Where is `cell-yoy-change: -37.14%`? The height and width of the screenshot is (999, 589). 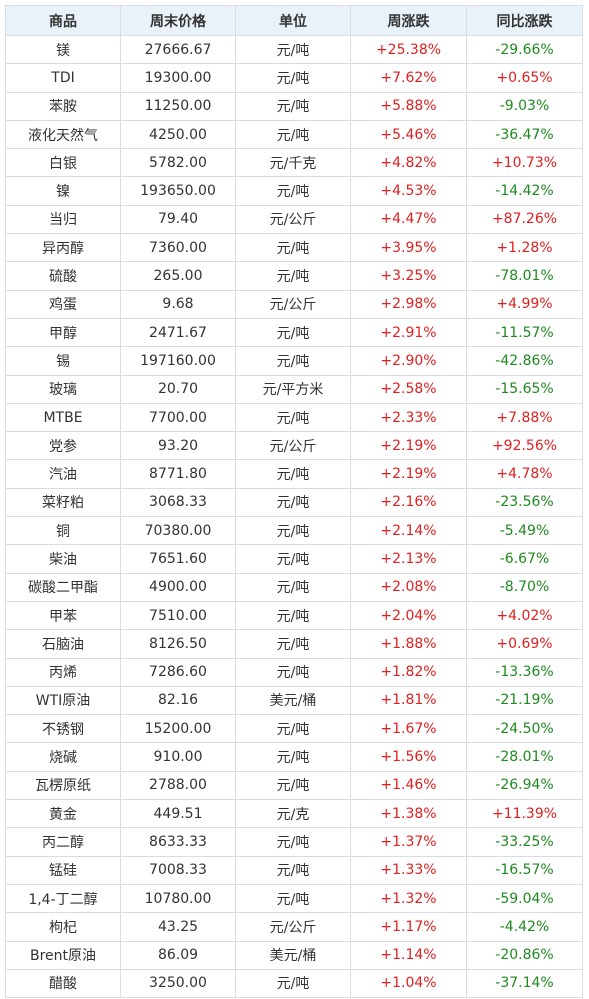 cell-yoy-change: -37.14% is located at coordinates (524, 983).